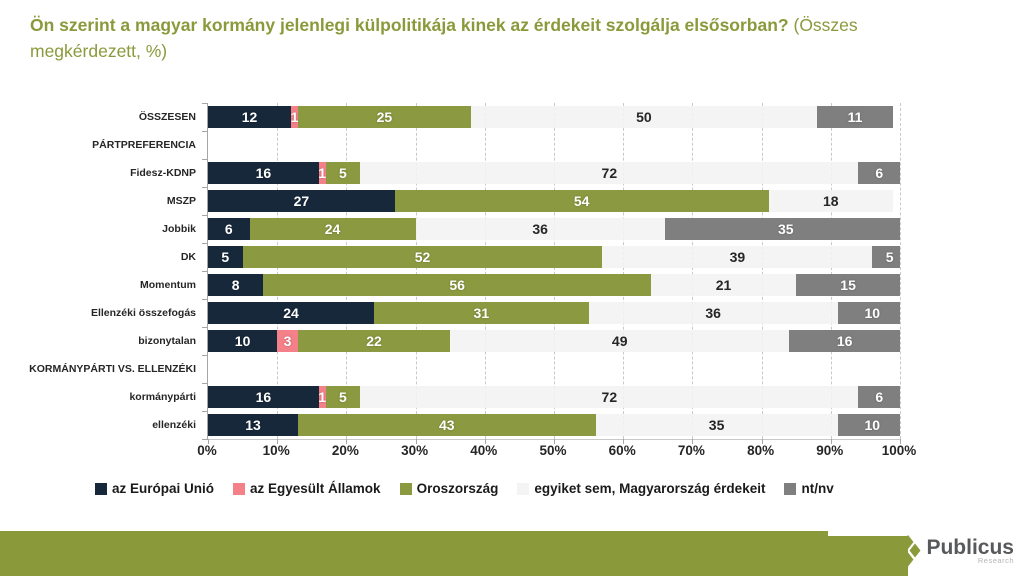 Image resolution: width=1024 pixels, height=576 pixels. I want to click on bar-segment: 54, so click(581, 201).